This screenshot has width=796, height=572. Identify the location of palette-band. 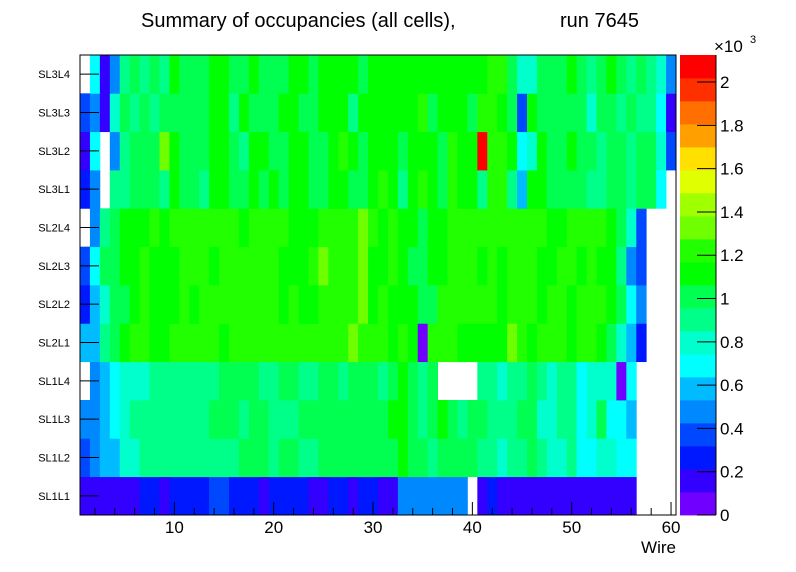
(698, 504).